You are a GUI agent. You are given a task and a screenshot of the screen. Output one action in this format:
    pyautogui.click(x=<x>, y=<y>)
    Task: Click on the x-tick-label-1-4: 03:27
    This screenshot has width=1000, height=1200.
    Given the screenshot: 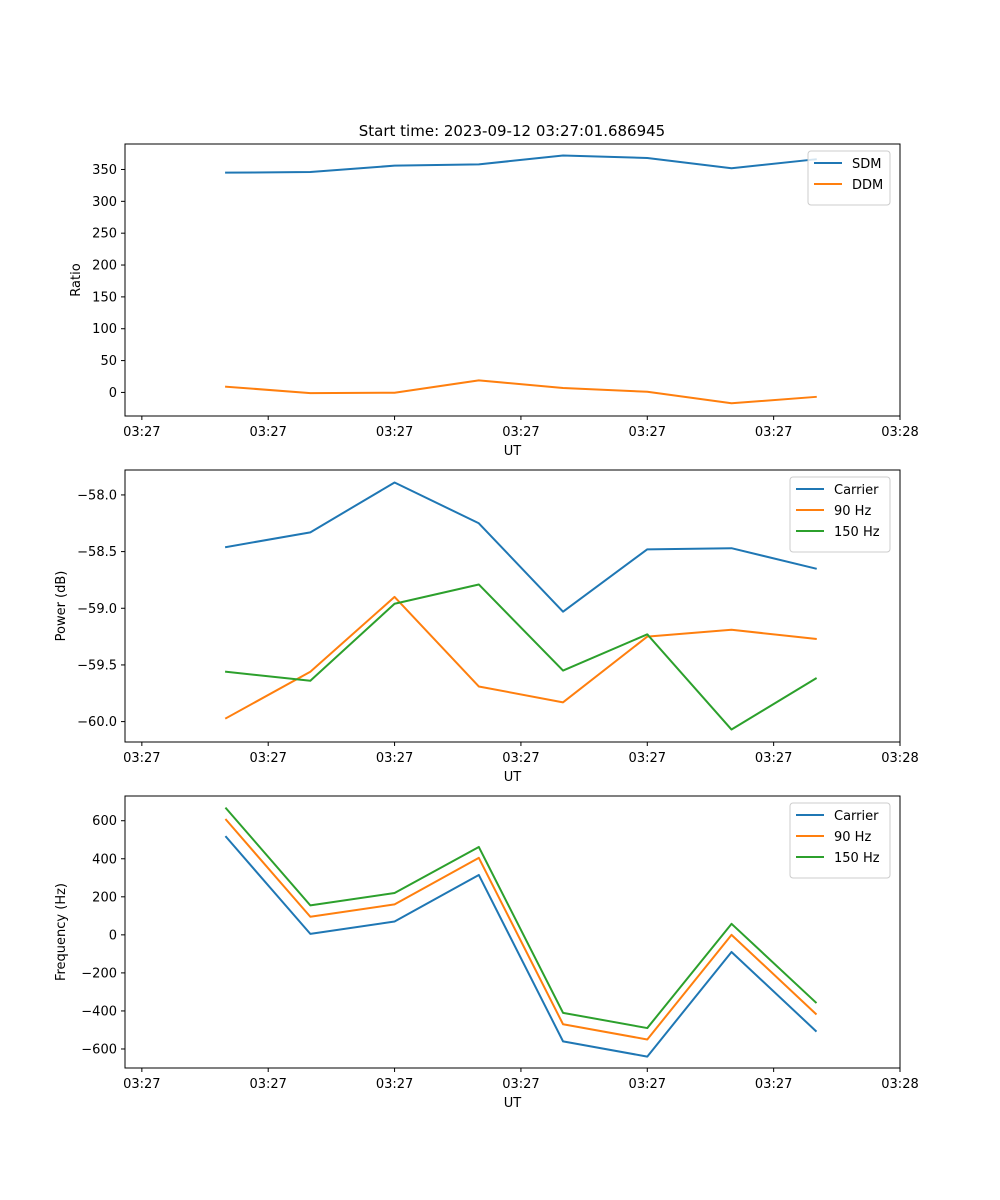 What is the action you would take?
    pyautogui.click(x=520, y=432)
    